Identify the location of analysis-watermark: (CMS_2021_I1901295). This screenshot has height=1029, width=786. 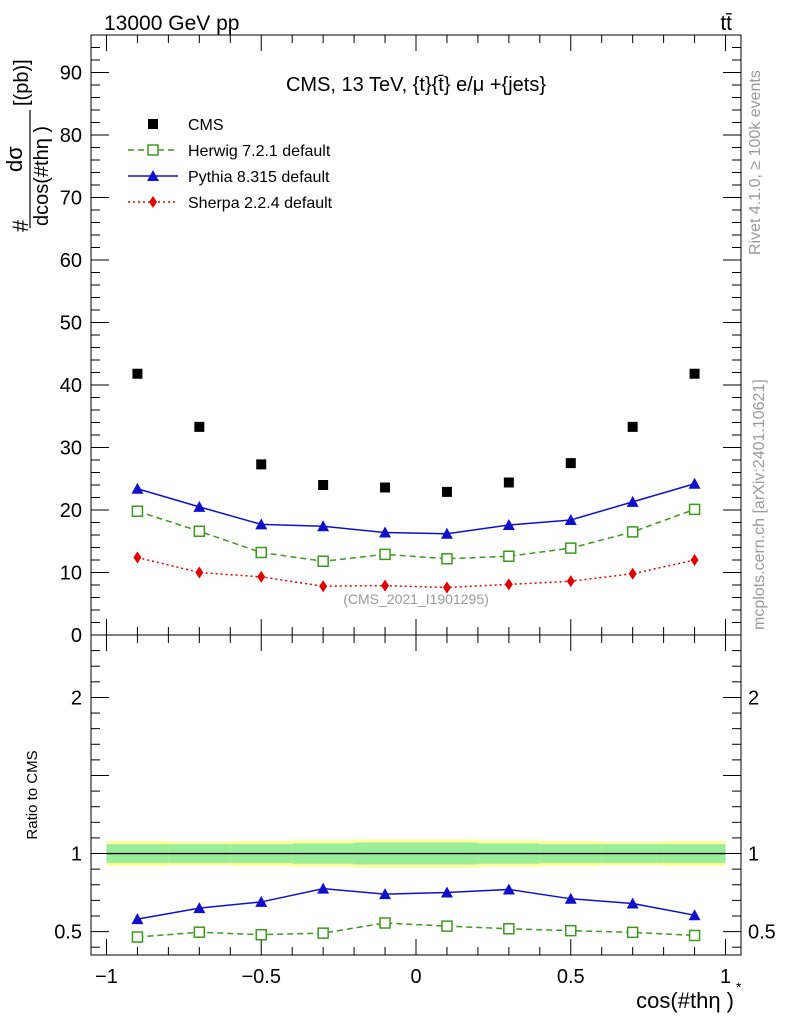
(416, 599).